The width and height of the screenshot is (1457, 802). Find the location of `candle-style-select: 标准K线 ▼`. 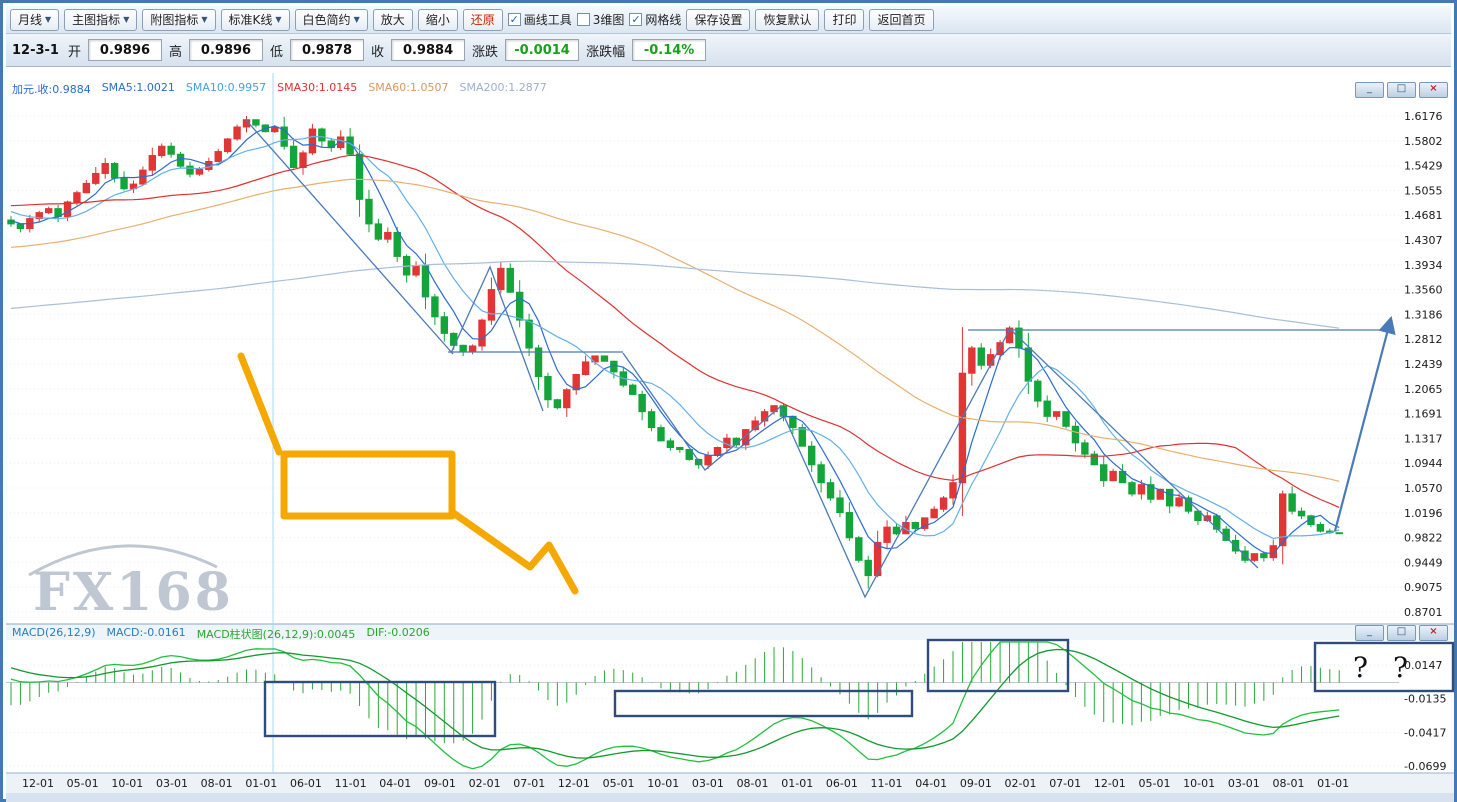

candle-style-select: 标准K线 ▼ is located at coordinates (255, 19).